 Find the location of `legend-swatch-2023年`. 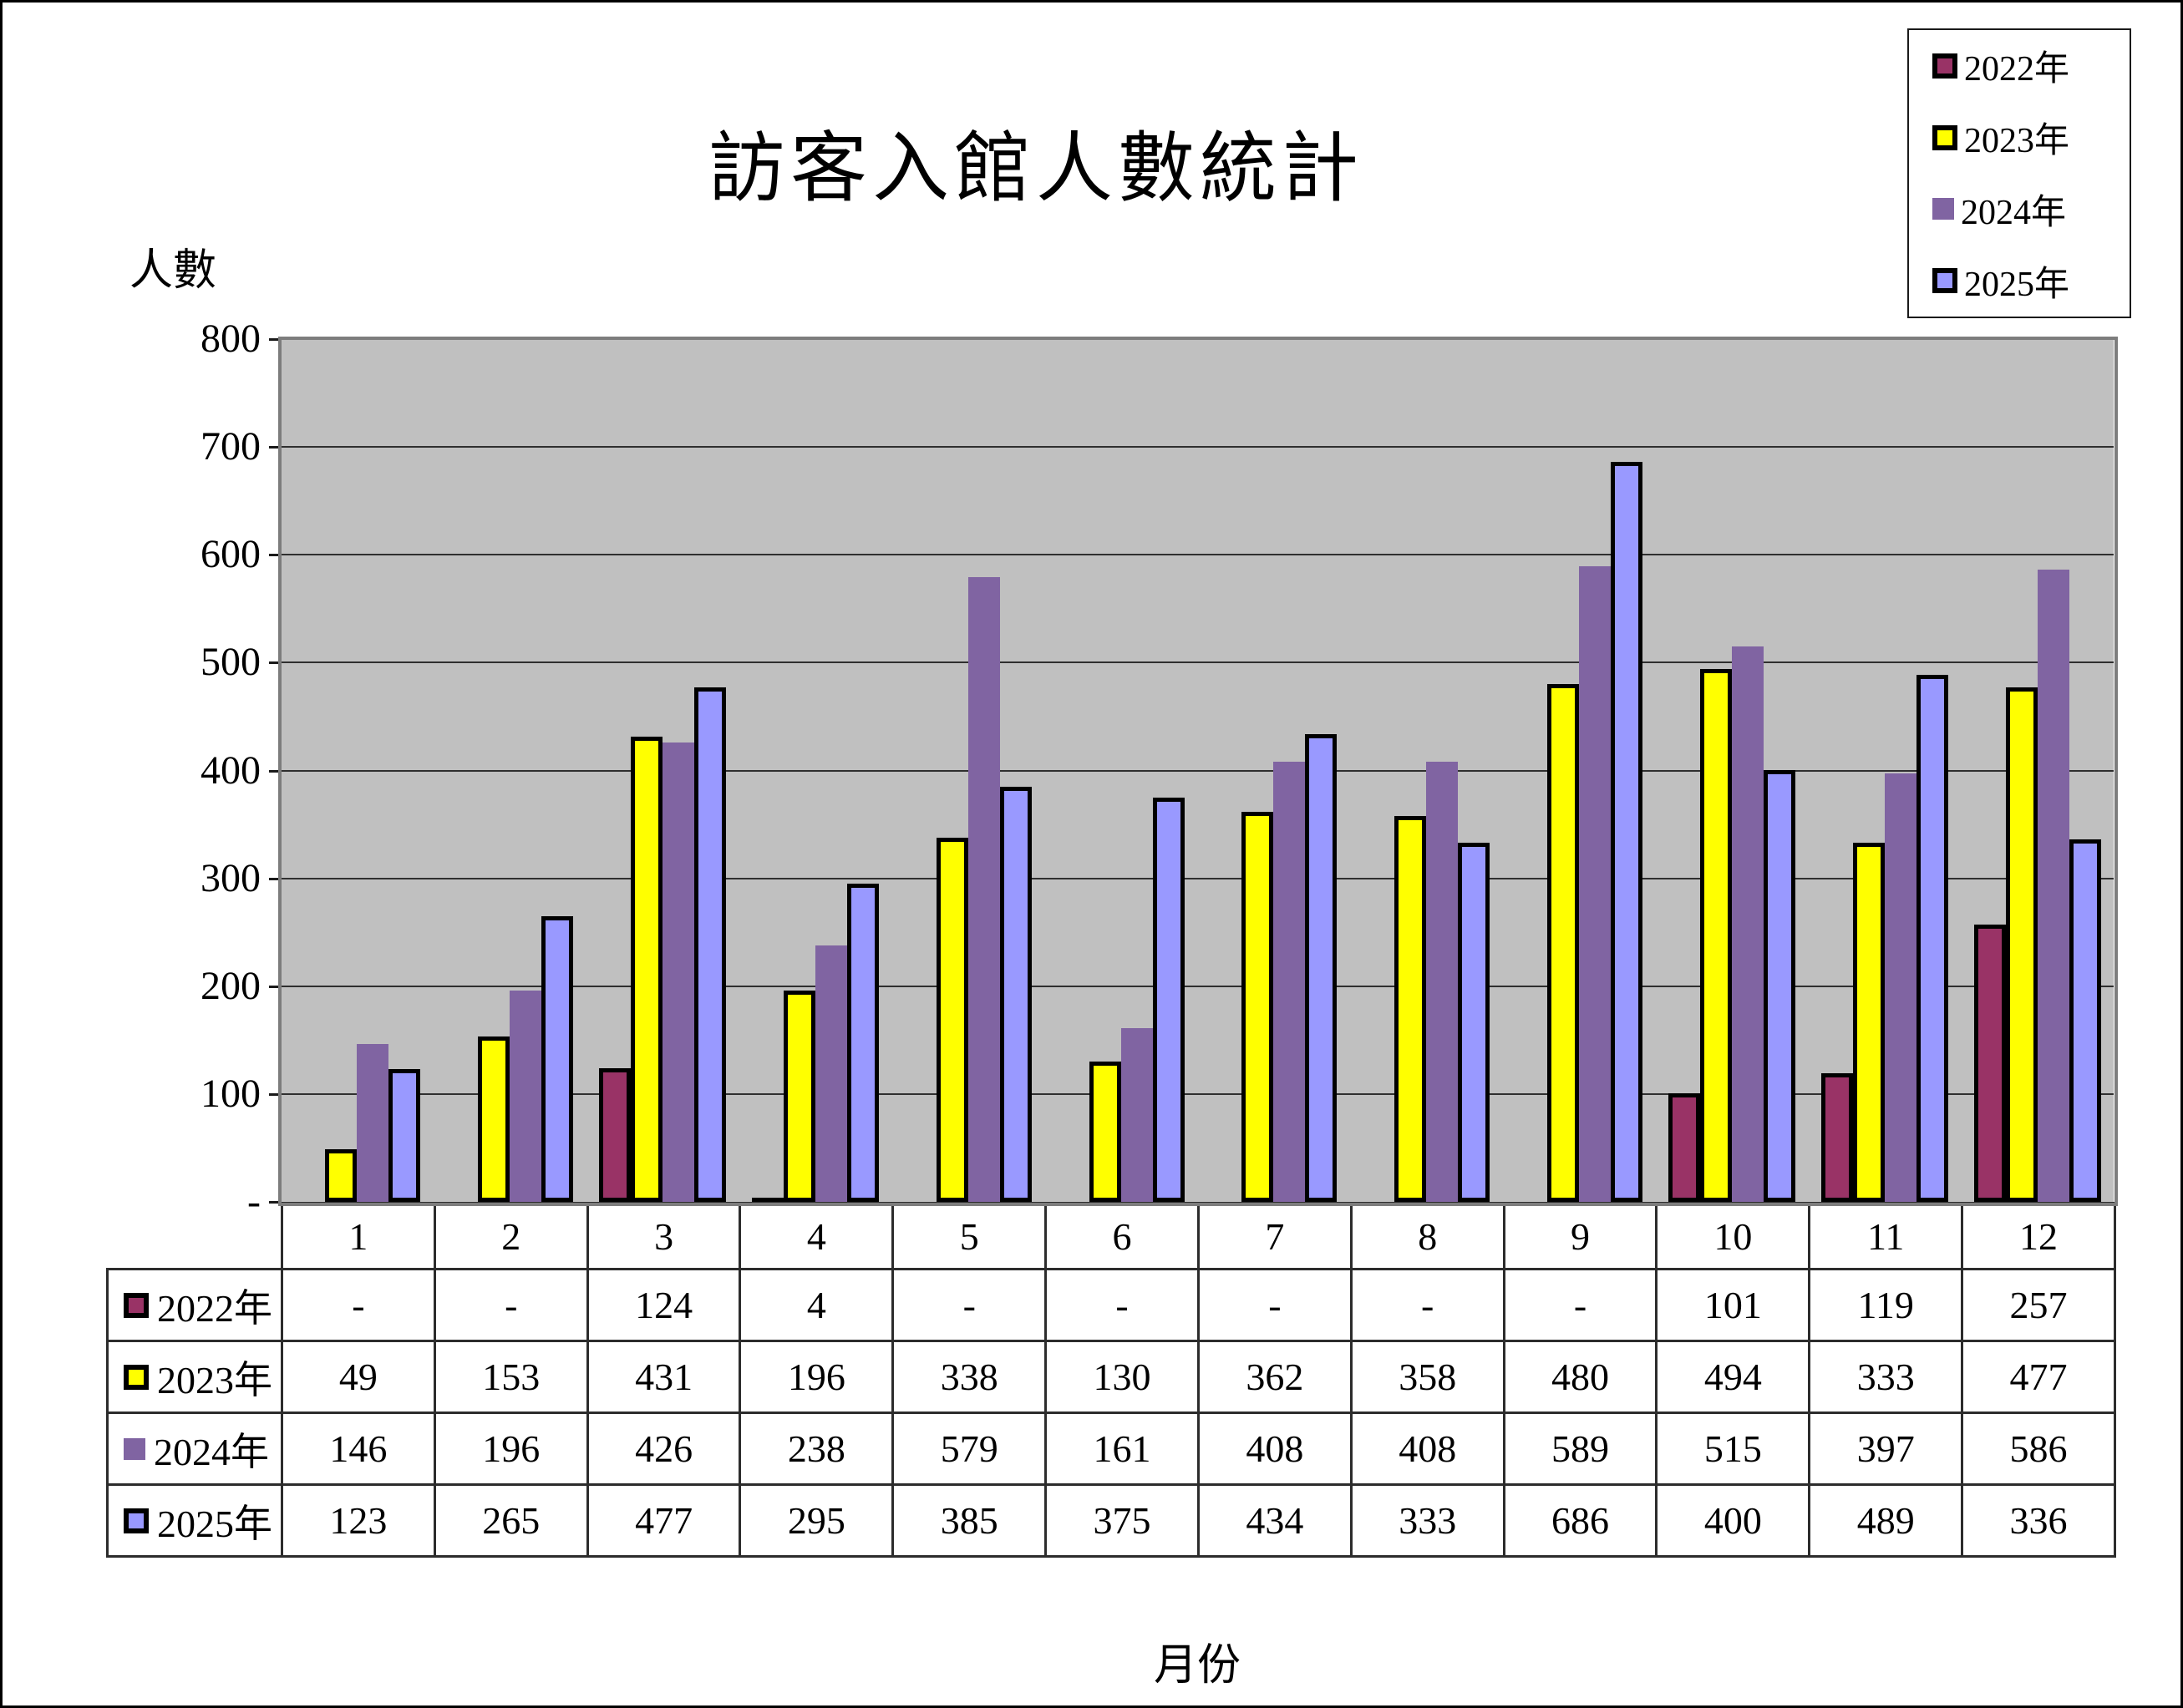

legend-swatch-2023年 is located at coordinates (1944, 137).